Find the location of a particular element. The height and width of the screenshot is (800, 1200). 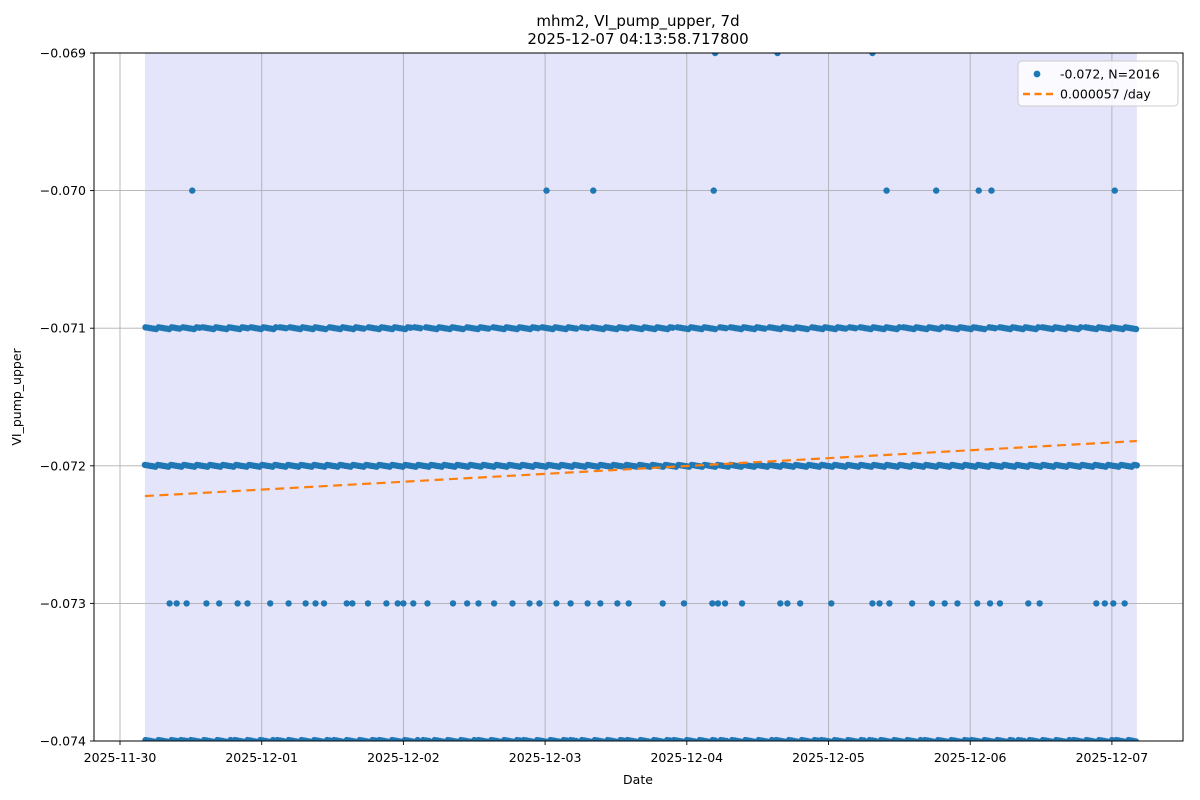

y-tick-label: −0.071 is located at coordinates (63, 328).